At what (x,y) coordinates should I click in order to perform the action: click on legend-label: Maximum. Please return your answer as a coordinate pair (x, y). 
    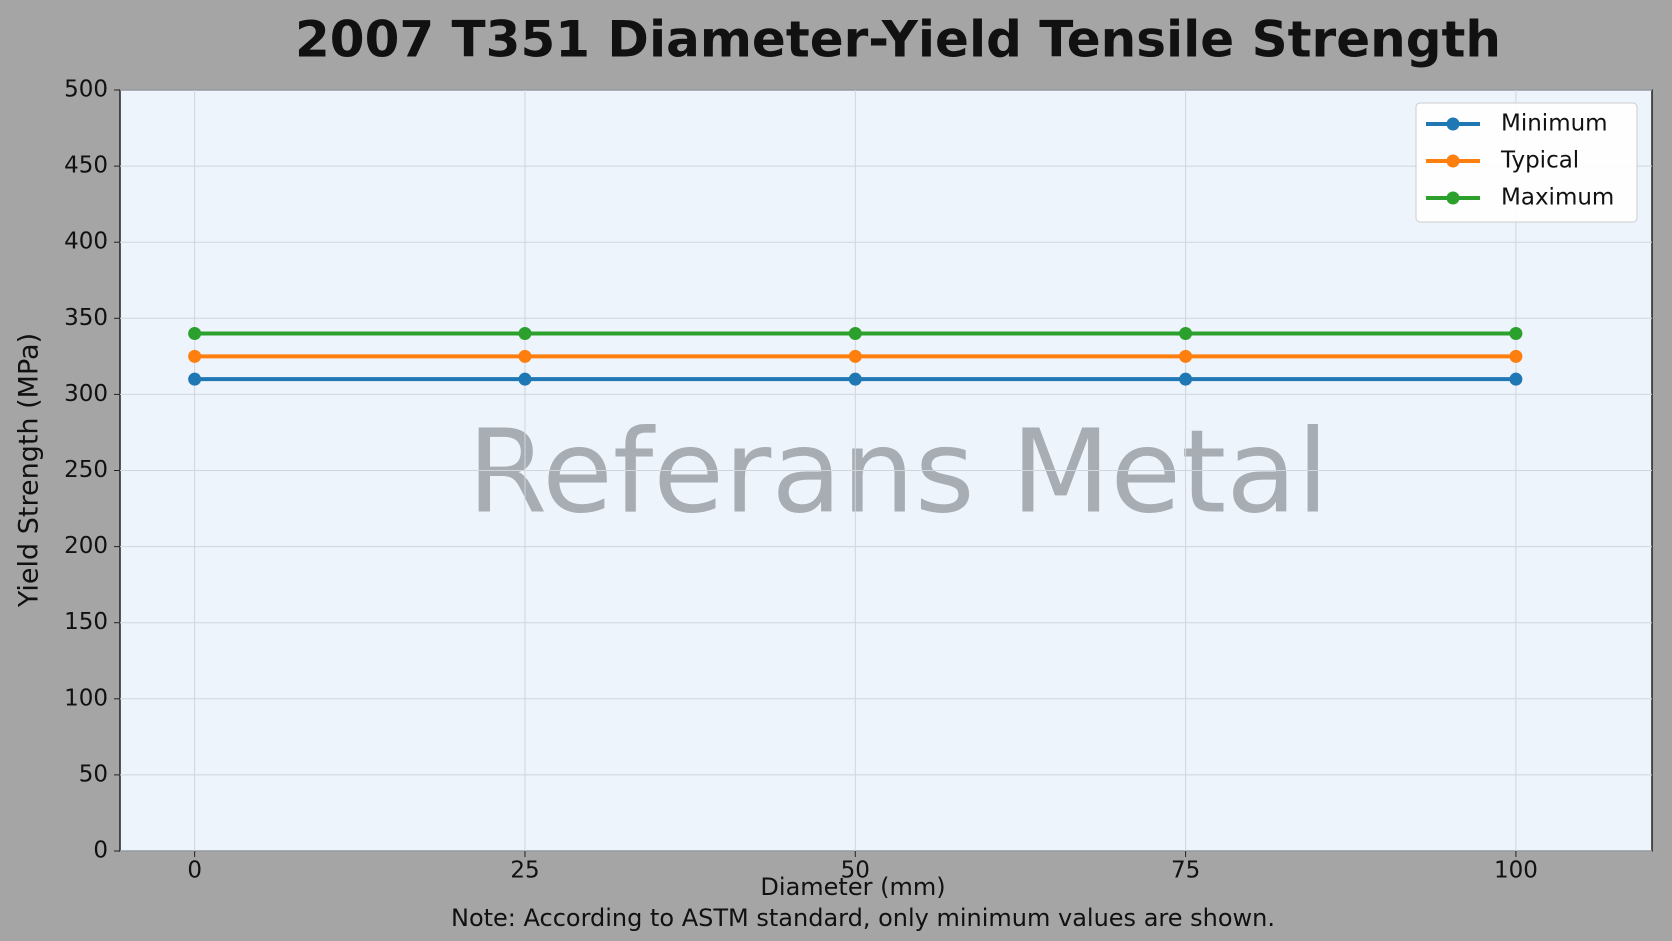
    Looking at the image, I should click on (1557, 198).